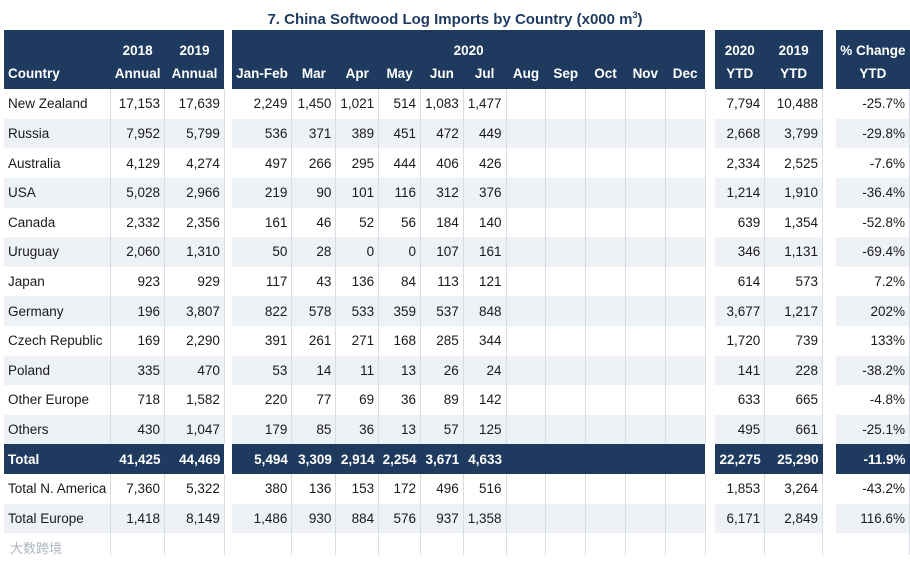 This screenshot has height=565, width=910. What do you see at coordinates (58, 400) in the screenshot?
I see `country-cell: Other Europe` at bounding box center [58, 400].